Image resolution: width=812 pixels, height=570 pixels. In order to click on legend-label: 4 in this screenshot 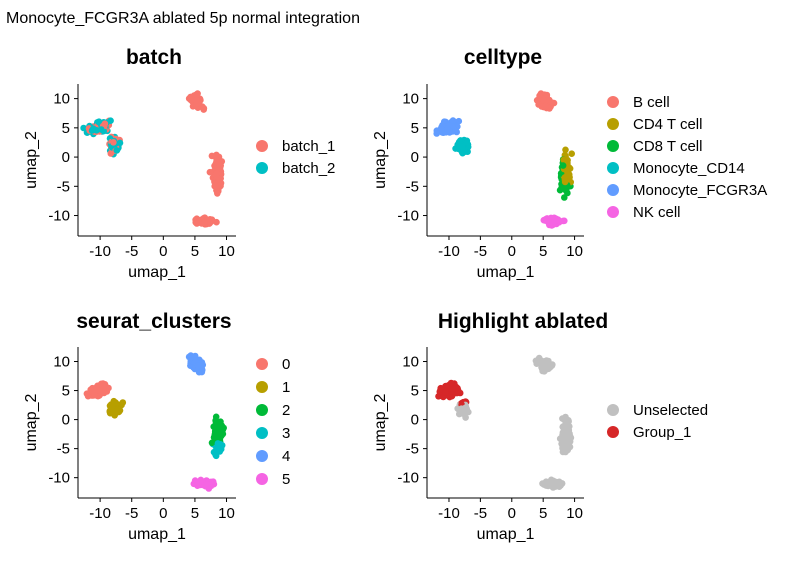, I will do `click(286, 456)`.